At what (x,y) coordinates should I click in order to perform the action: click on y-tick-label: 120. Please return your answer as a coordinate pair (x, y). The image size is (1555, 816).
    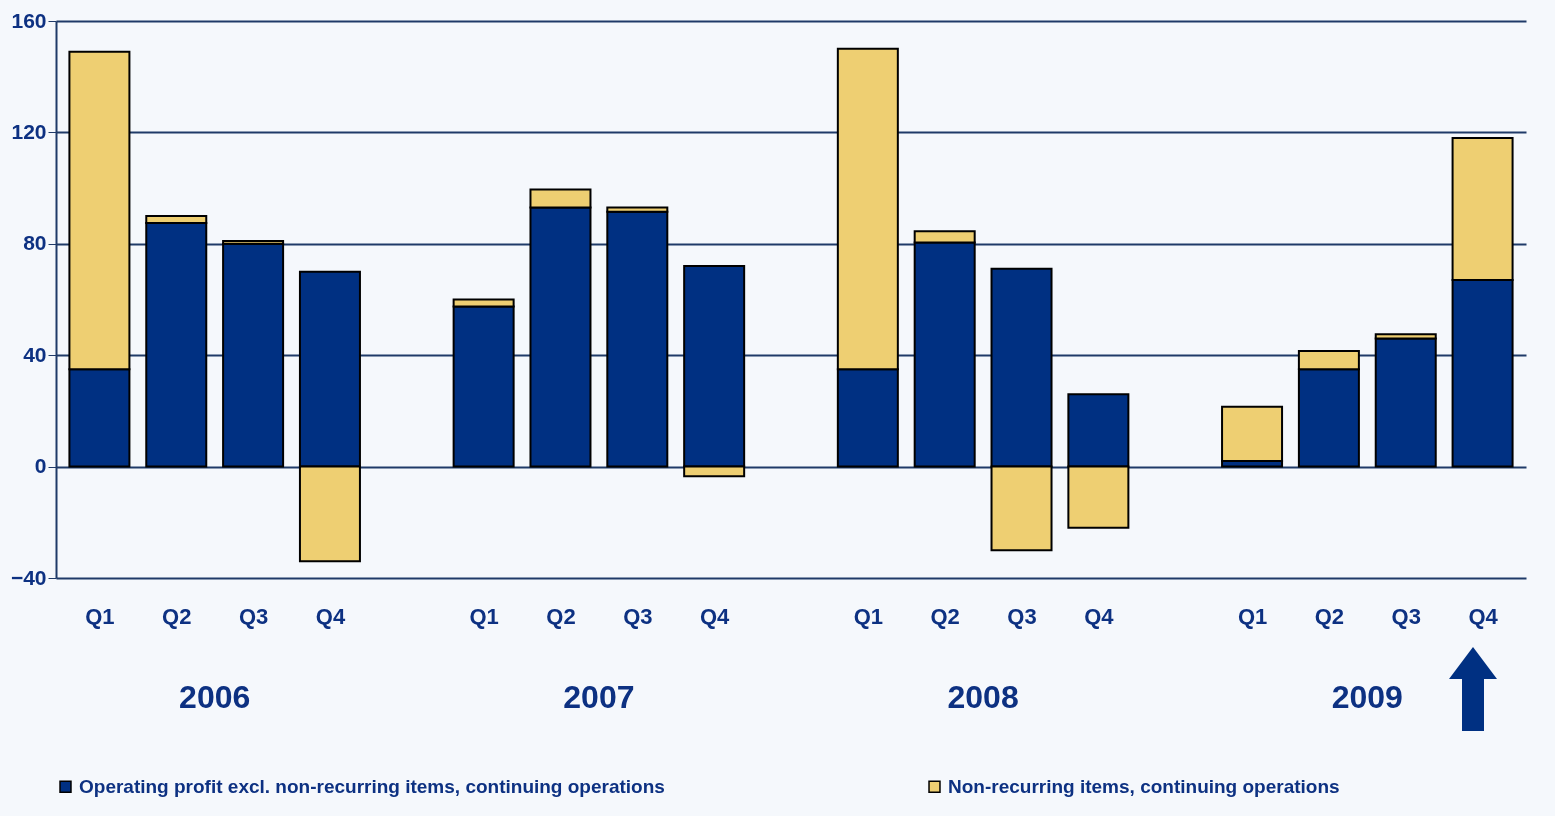
    Looking at the image, I should click on (29, 131).